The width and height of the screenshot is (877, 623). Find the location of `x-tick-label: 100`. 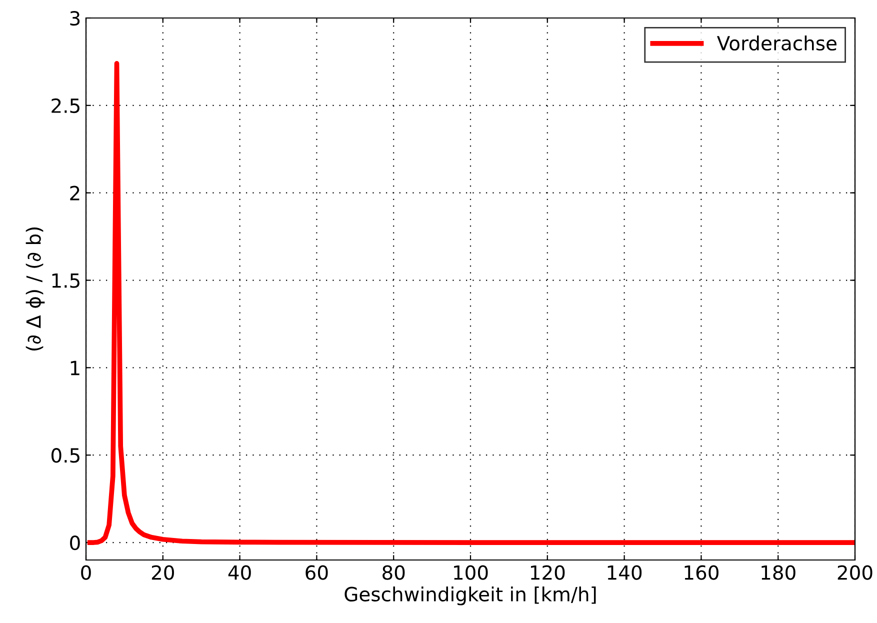

x-tick-label: 100 is located at coordinates (471, 572).